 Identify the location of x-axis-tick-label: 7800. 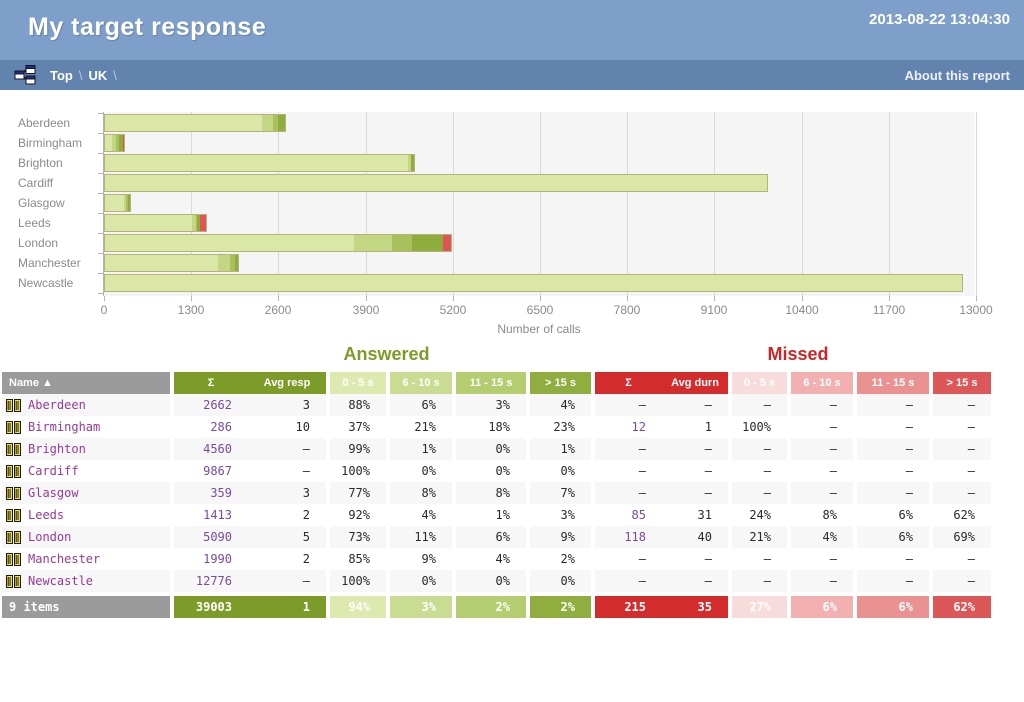
(627, 310).